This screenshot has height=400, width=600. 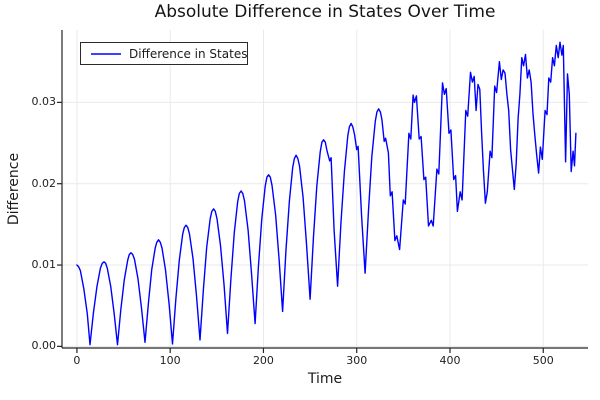 I want to click on y-tick-label: 0.01, so click(x=44, y=265).